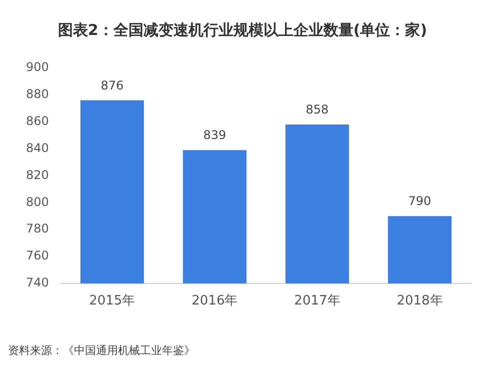 The width and height of the screenshot is (499, 376). Describe the element at coordinates (37, 121) in the screenshot. I see `y-tick-label: 860` at that location.